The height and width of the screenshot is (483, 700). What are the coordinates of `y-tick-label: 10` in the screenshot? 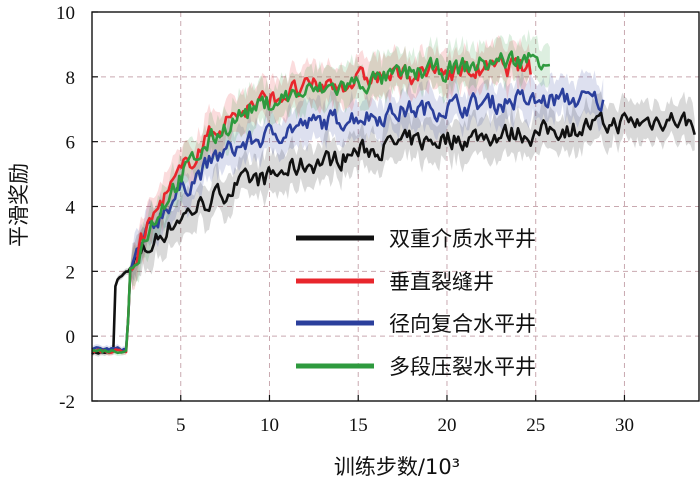 It's located at (65, 13).